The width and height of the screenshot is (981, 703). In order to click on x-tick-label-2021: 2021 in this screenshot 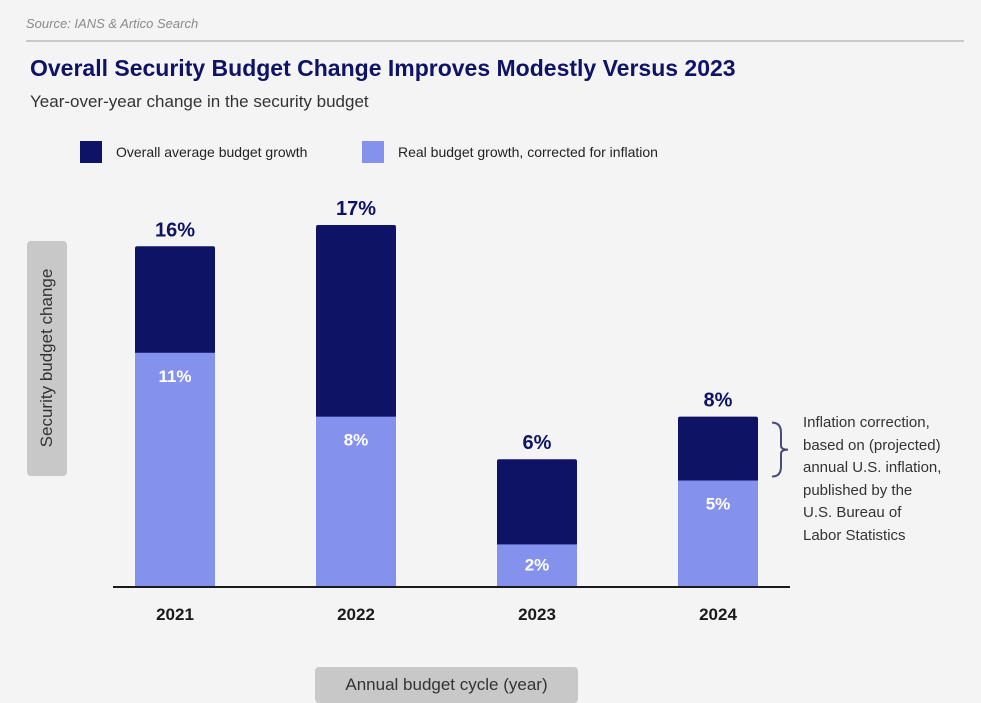, I will do `click(175, 614)`.